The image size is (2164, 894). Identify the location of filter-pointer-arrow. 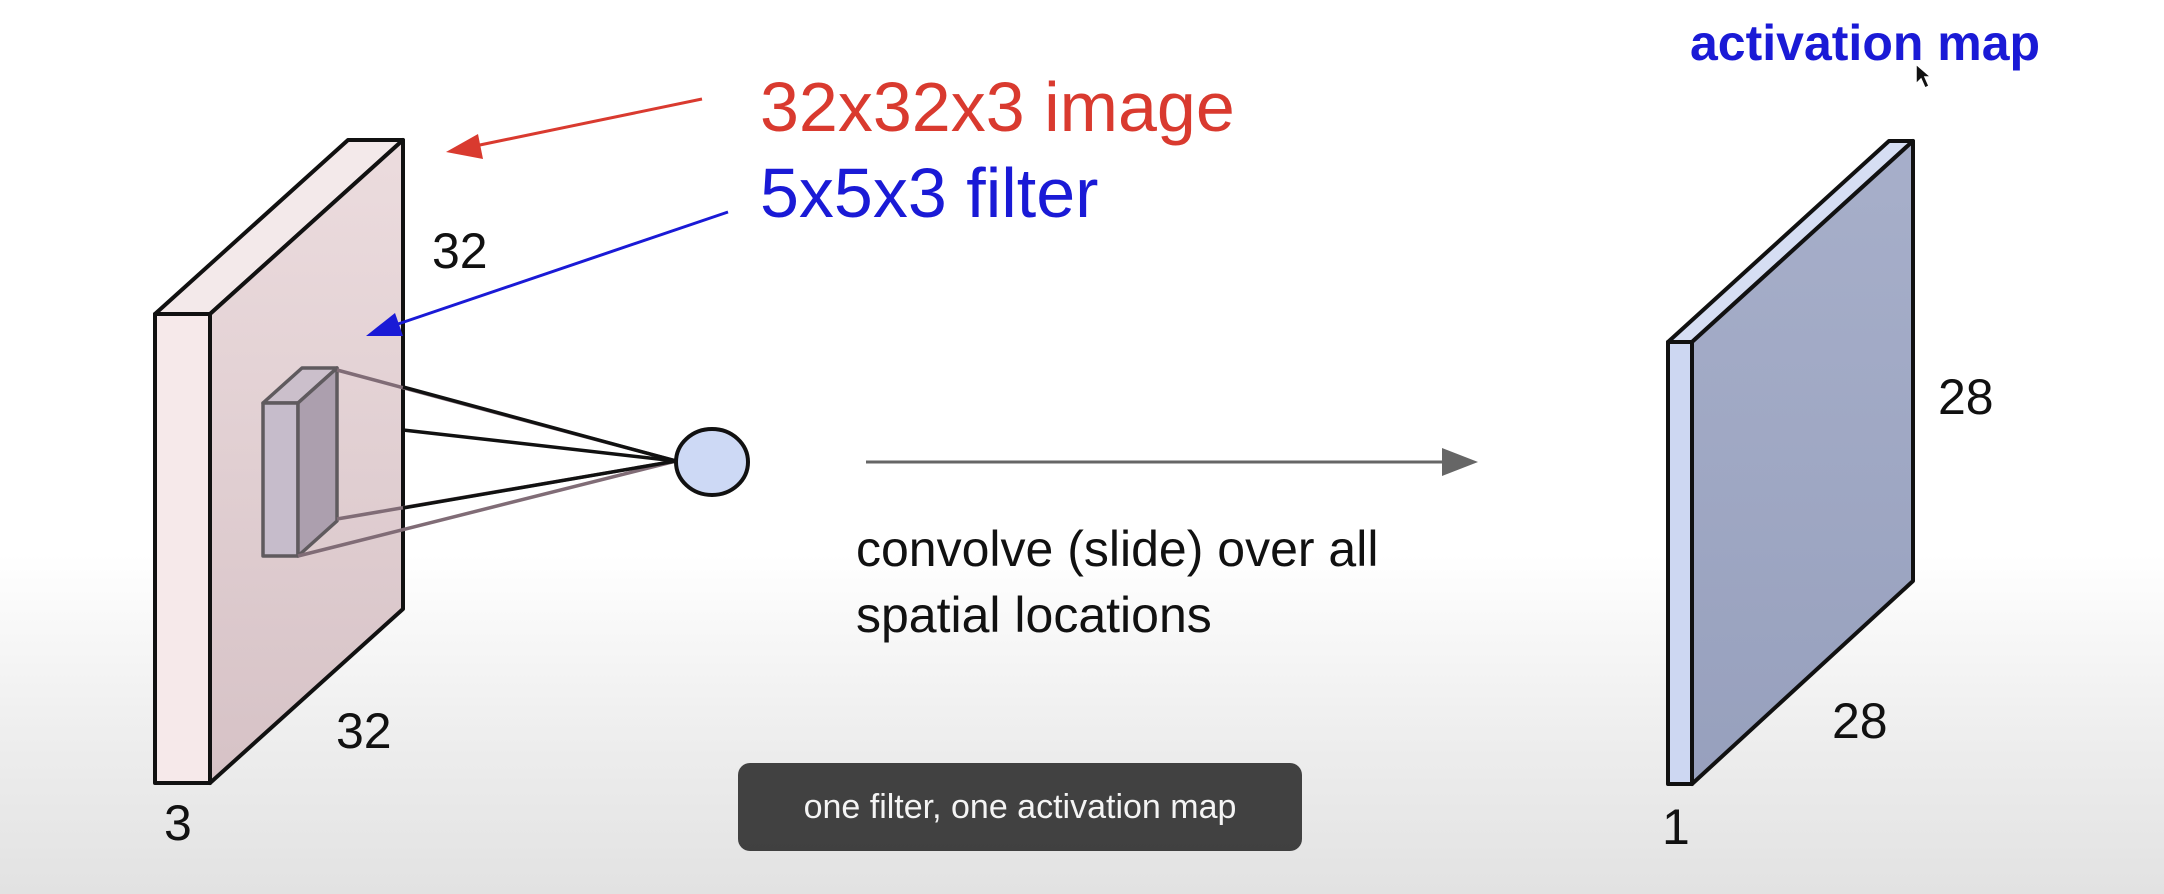
(547, 273).